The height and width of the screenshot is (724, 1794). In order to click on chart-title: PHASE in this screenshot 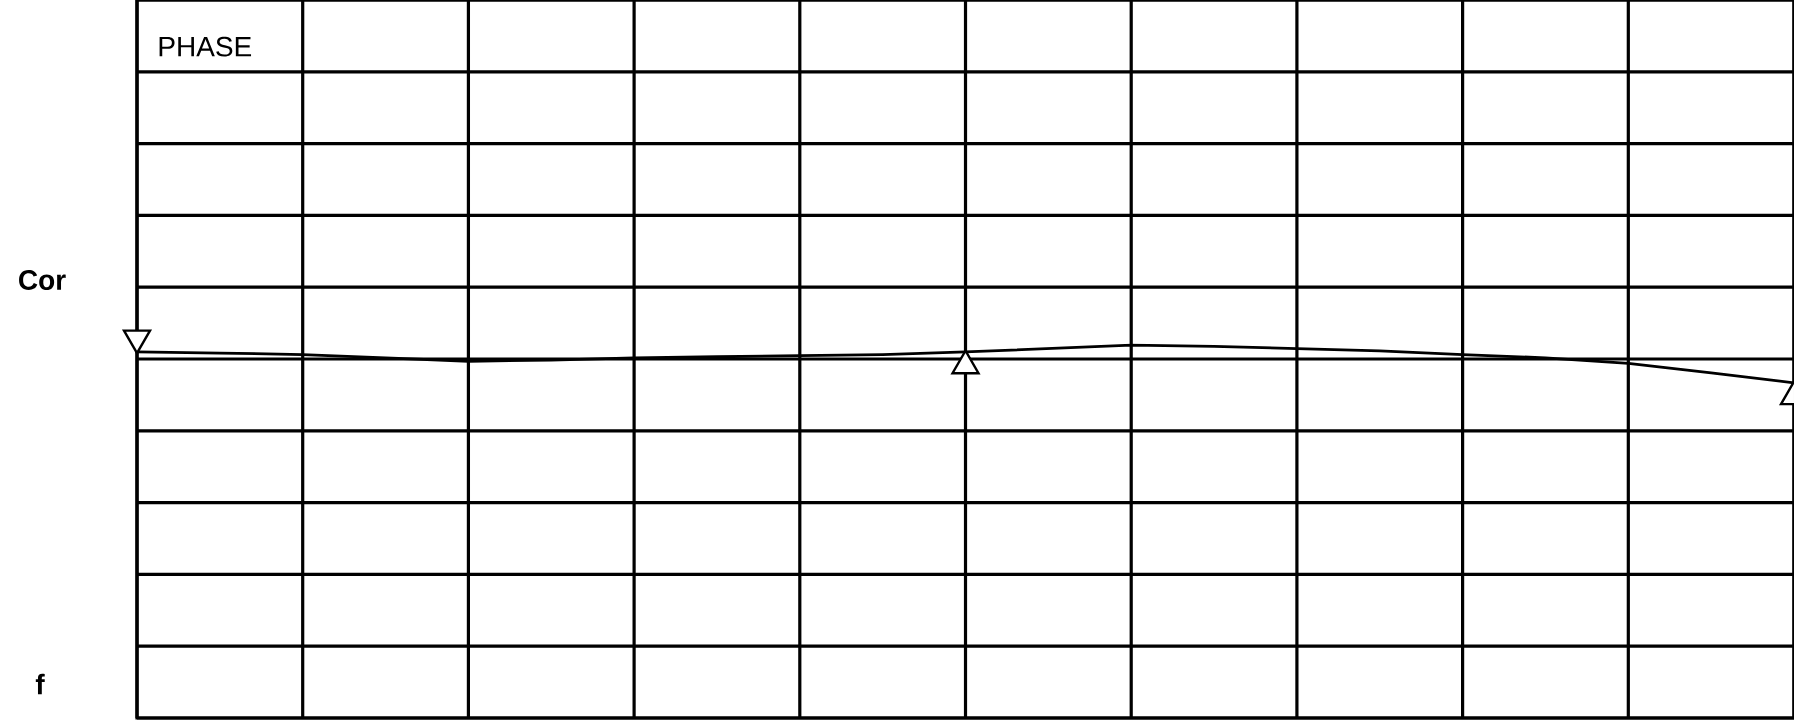, I will do `click(205, 46)`.